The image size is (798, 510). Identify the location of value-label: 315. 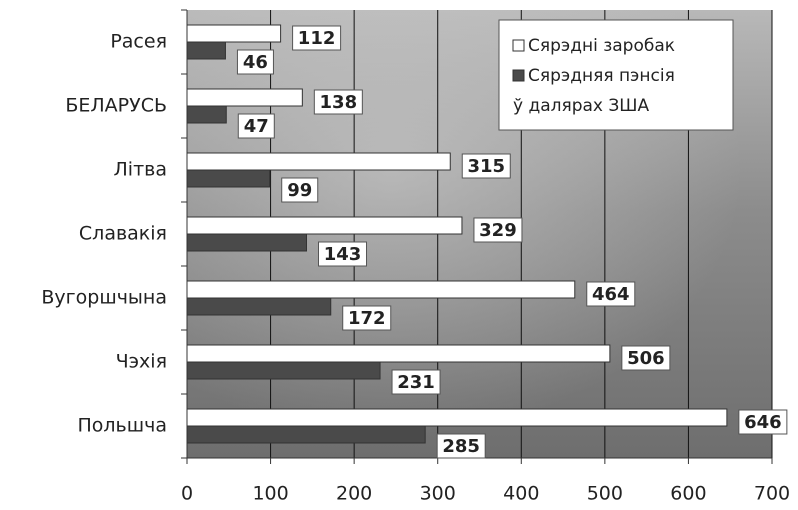
(486, 166).